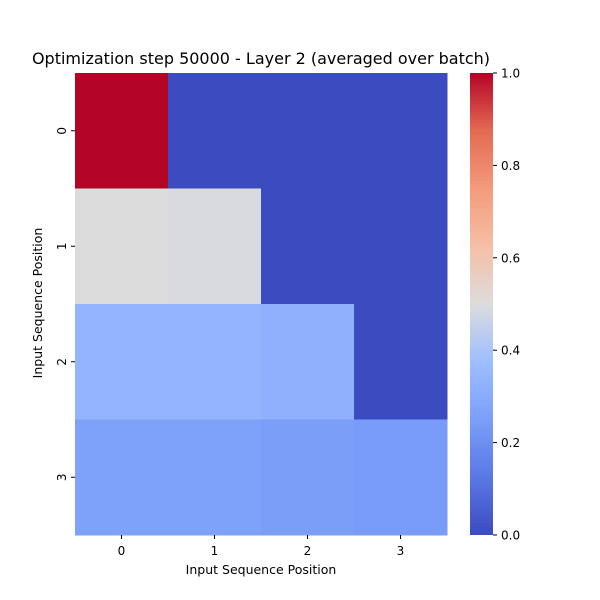  I want to click on colorbar-tick-label: 0.8, so click(510, 166).